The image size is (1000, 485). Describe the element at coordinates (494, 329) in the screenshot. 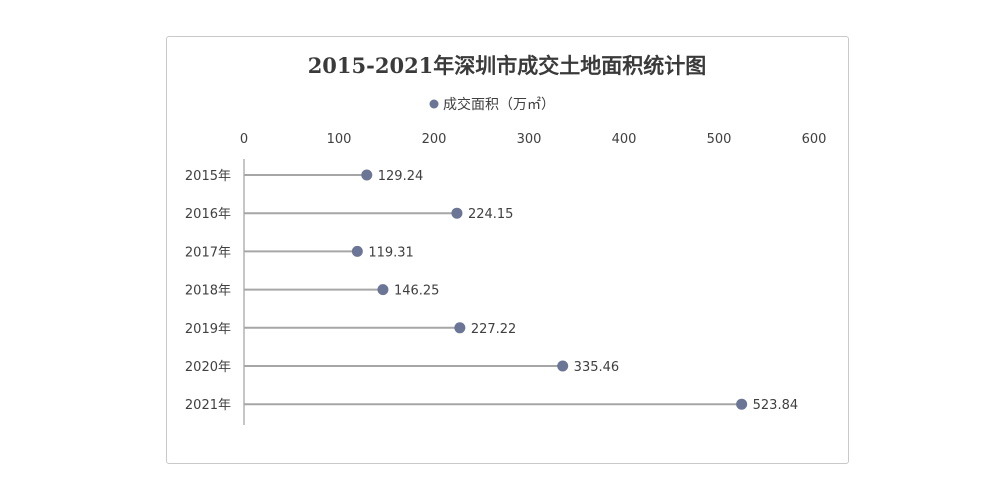

I see `data-label: 227.22` at that location.